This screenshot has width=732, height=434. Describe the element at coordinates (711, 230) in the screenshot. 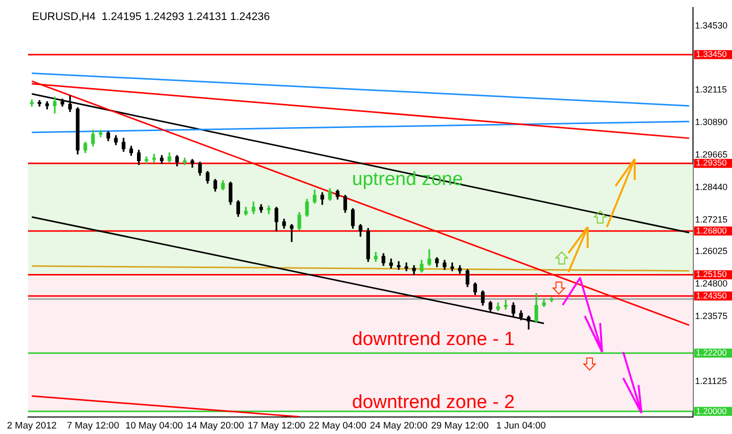

I see `ref-line-label: 1.26800` at that location.